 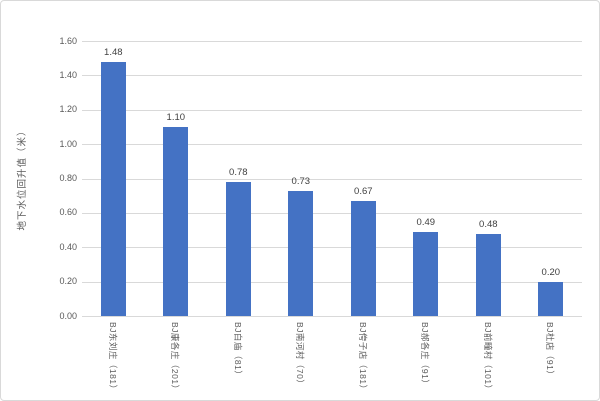 I want to click on data-label: 0.49, so click(x=426, y=222).